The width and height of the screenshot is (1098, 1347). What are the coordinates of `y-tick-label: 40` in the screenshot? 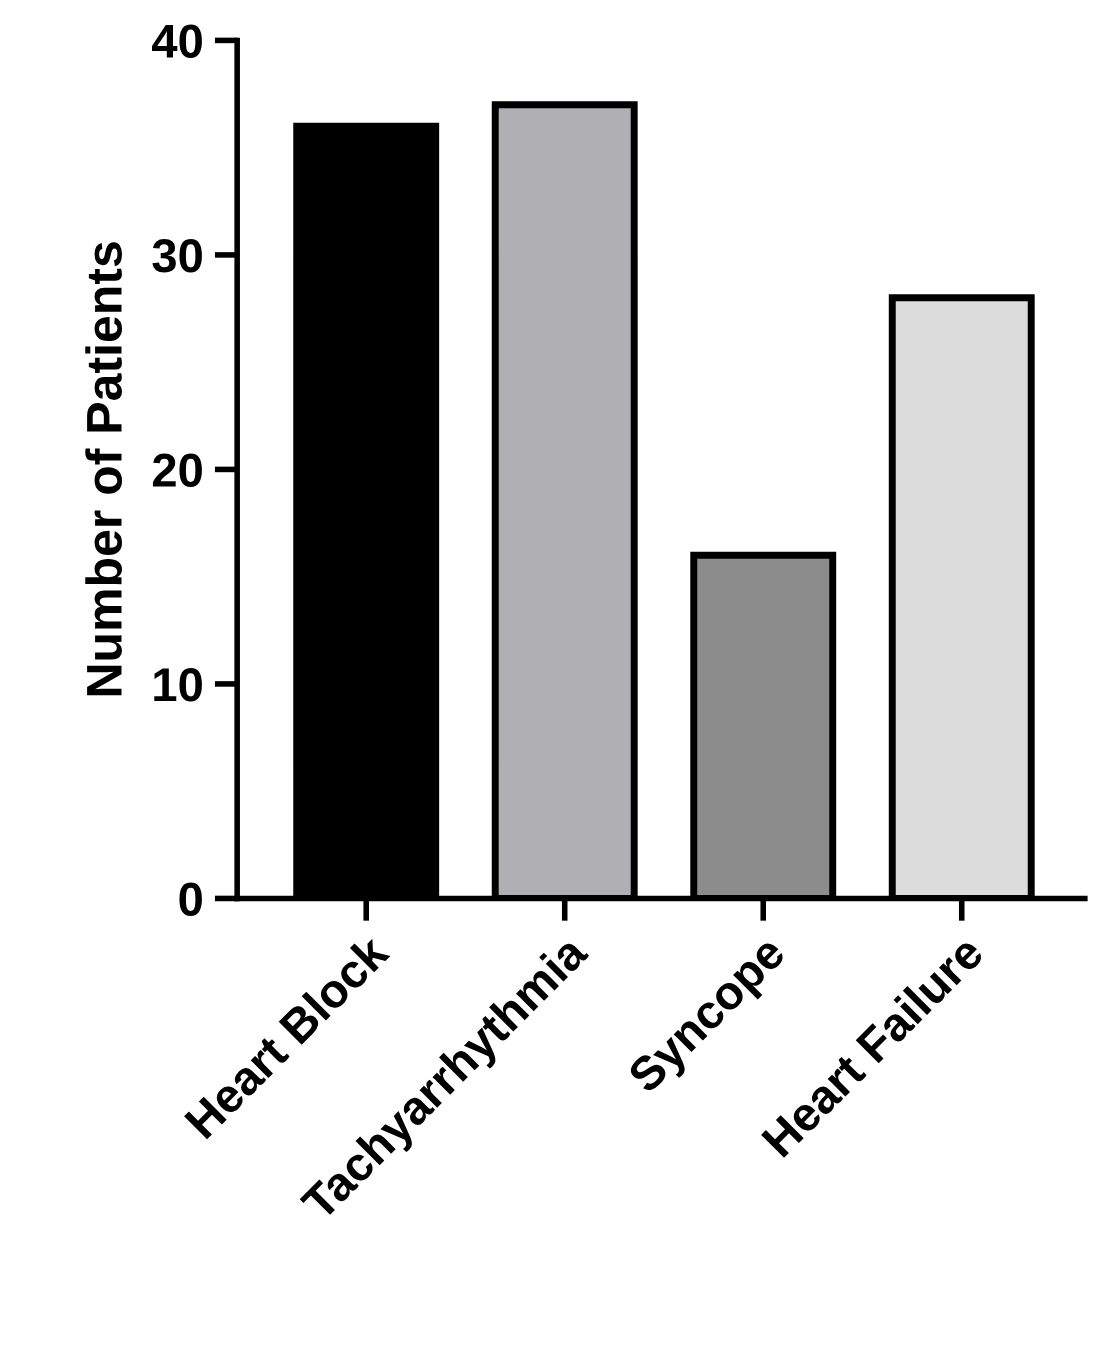 It's located at (177, 41).